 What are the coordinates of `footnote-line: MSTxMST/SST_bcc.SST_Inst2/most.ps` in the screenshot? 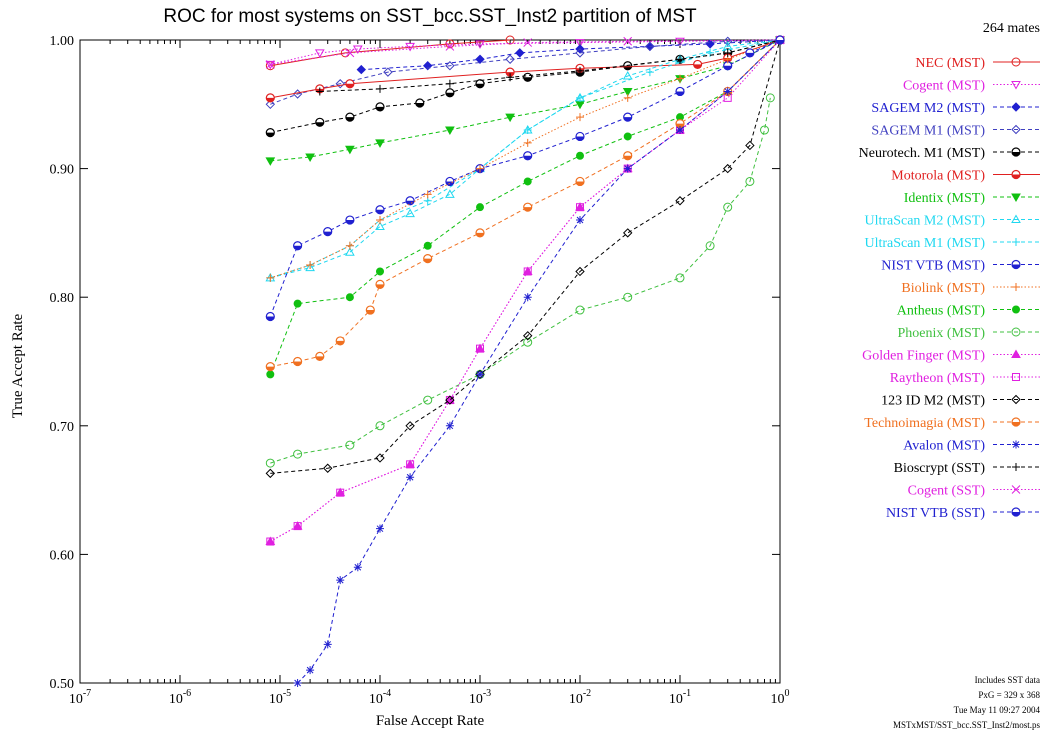 It's located at (967, 725).